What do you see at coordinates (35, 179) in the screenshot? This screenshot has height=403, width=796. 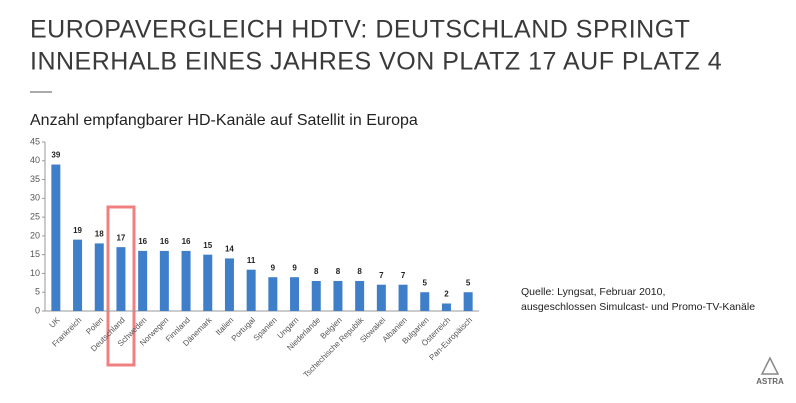 I see `y-tick-label: 35` at bounding box center [35, 179].